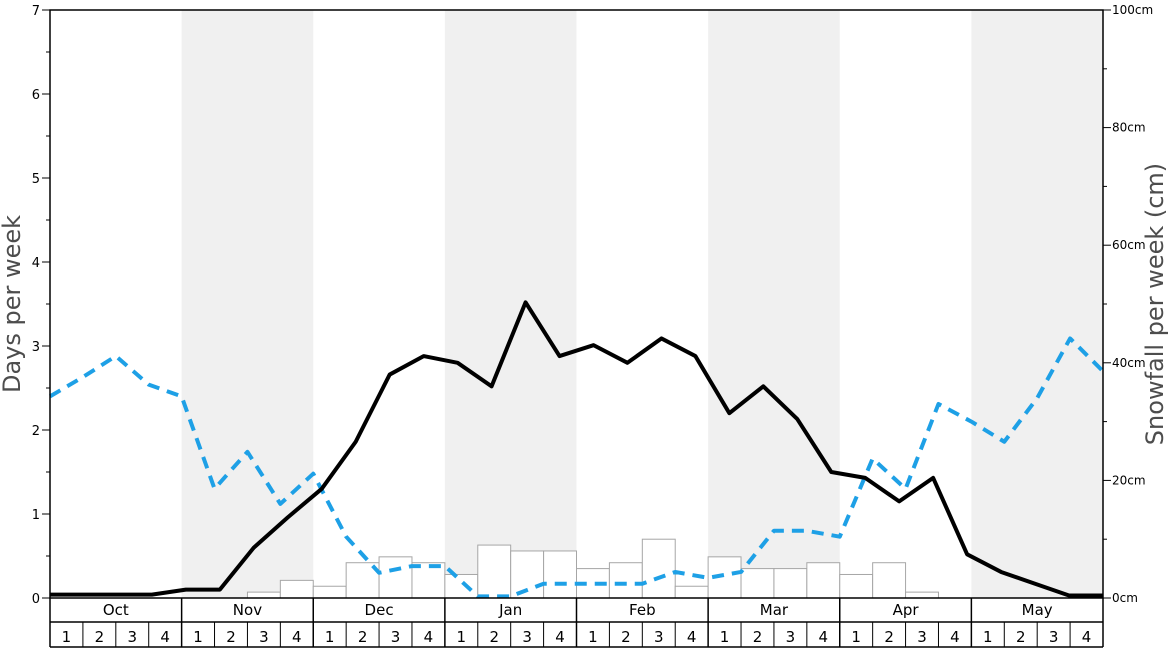 This screenshot has width=1168, height=648. I want to click on month-band-jan, so click(510, 304).